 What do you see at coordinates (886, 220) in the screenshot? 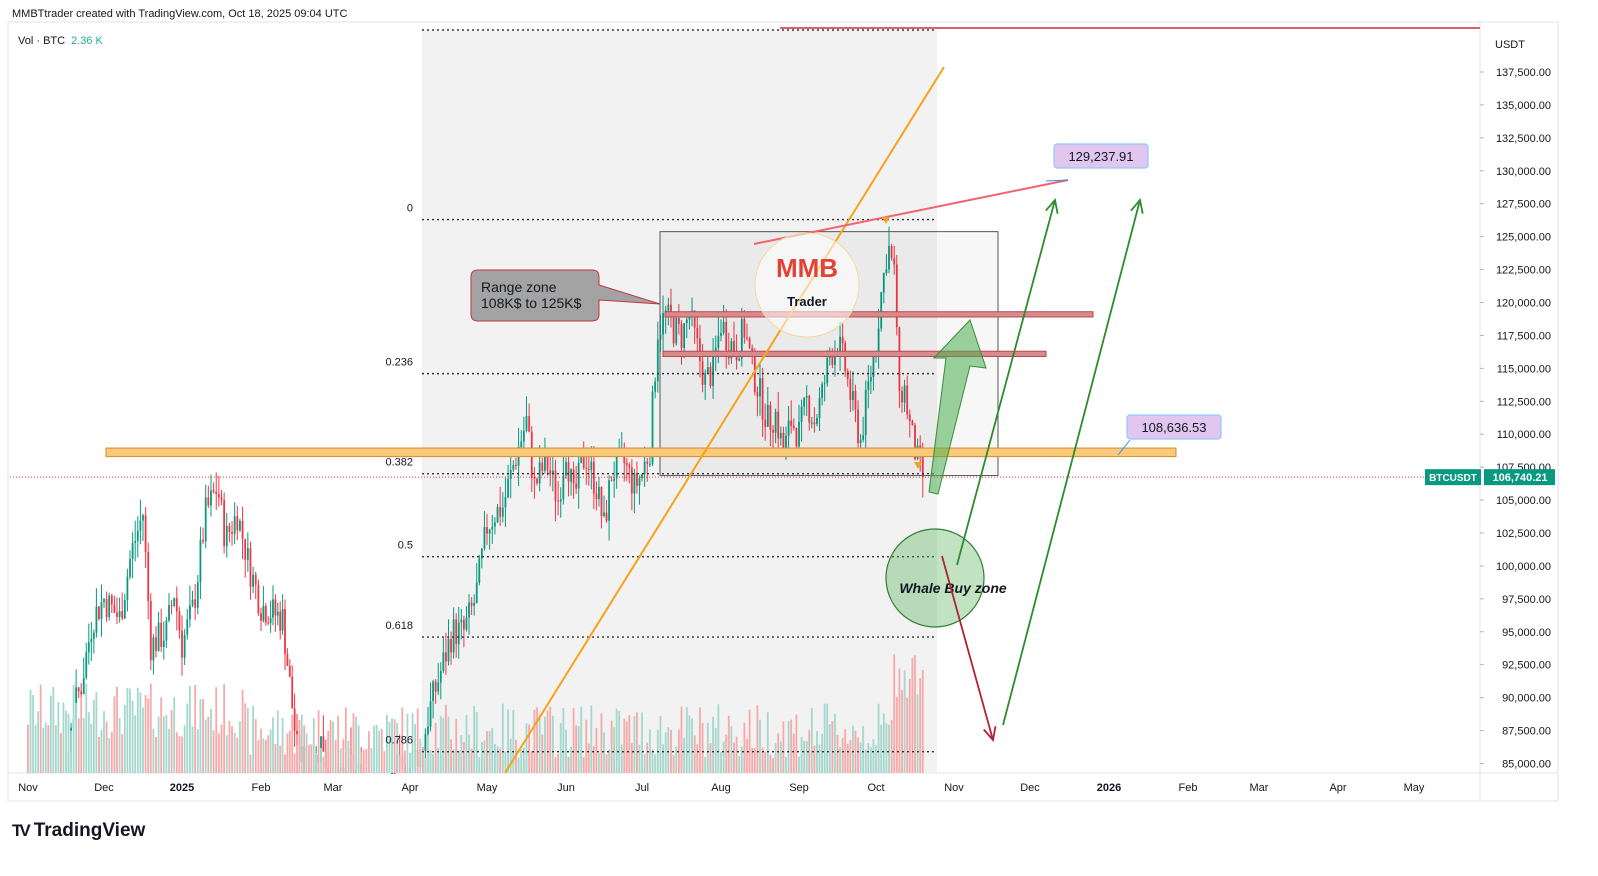
I see `top-marker` at bounding box center [886, 220].